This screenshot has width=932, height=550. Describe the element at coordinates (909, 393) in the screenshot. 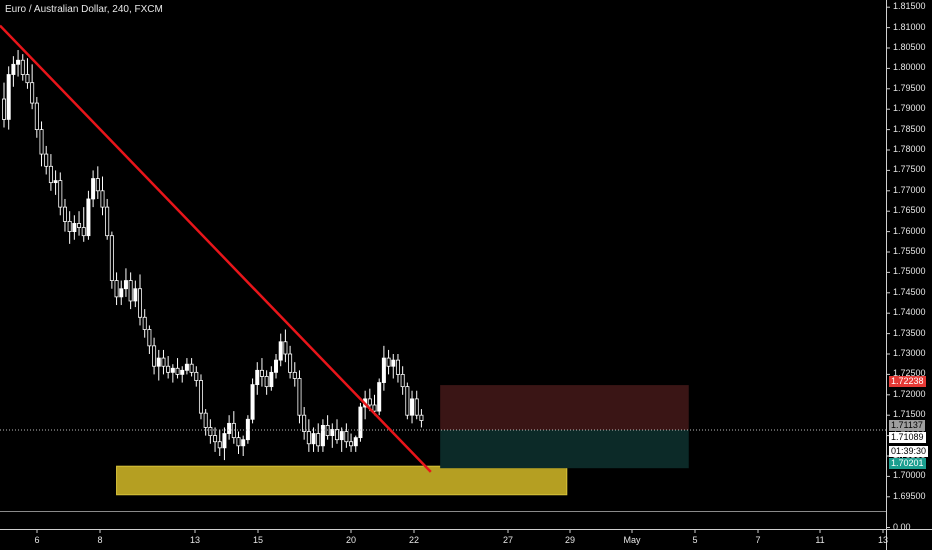

I see `price-tick-label: 1.72000` at that location.